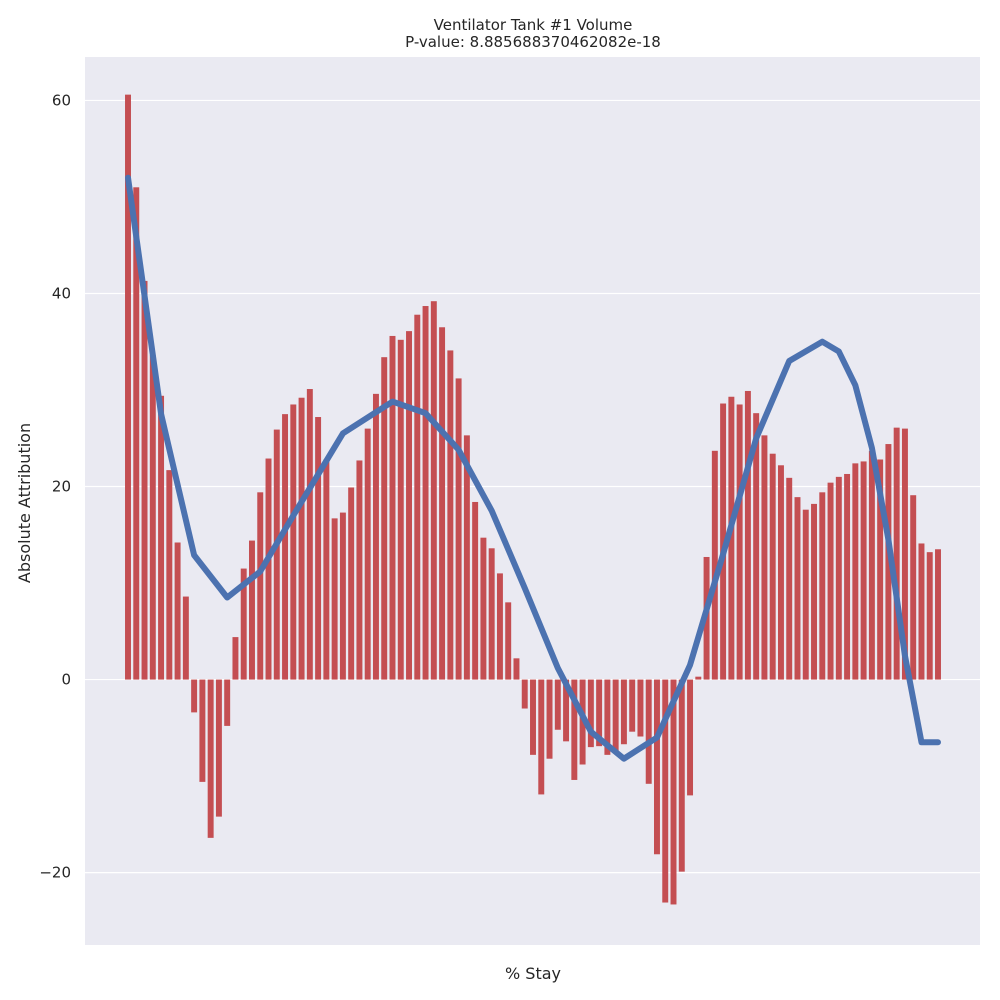 The image size is (1000, 1000). What do you see at coordinates (533, 42) in the screenshot?
I see `chart-subtitle: P-value: 8.885688370462082e-18` at bounding box center [533, 42].